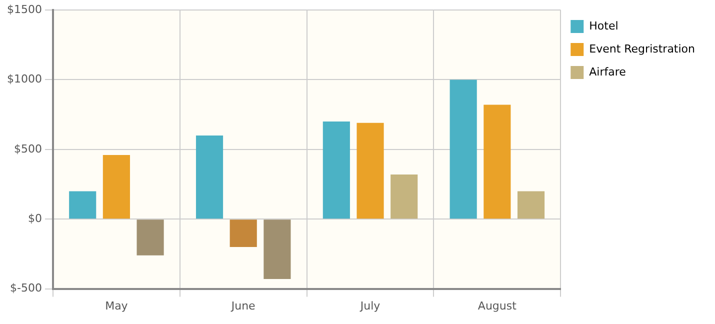 Image resolution: width=715 pixels, height=324 pixels. Describe the element at coordinates (607, 71) in the screenshot. I see `legend-label: Airfare` at that location.